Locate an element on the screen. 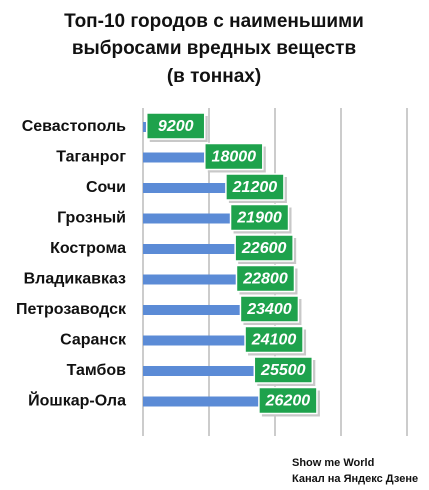 Image resolution: width=429 pixels, height=490 pixels. y-tick-label: Петрозаводск is located at coordinates (71, 309).